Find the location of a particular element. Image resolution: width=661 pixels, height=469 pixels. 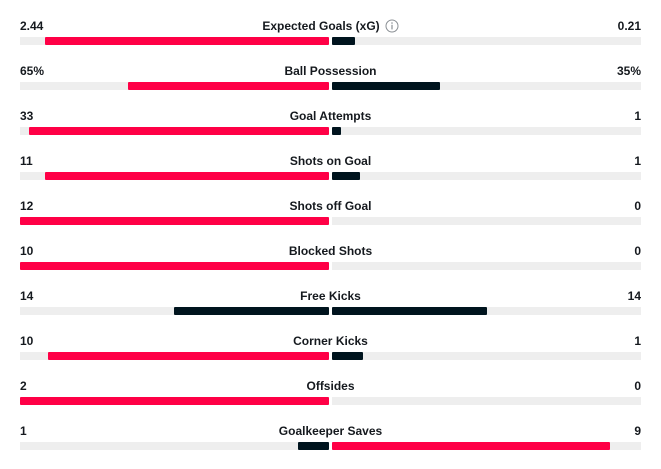

stat-row: 65% Ball Possession 35% is located at coordinates (330, 83).